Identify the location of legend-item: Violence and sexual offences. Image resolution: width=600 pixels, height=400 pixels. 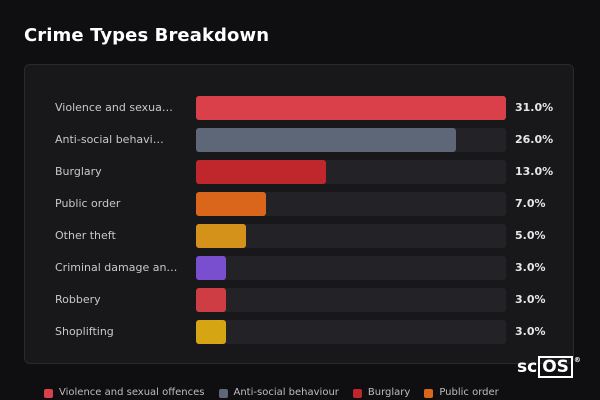
(124, 393).